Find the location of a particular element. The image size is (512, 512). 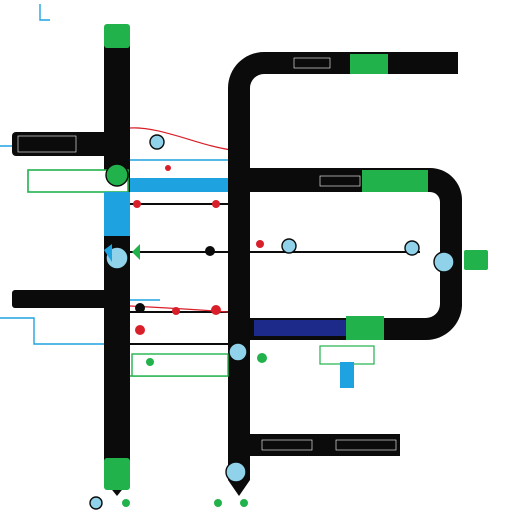

blue-callout-right is located at coordinates (347, 375).